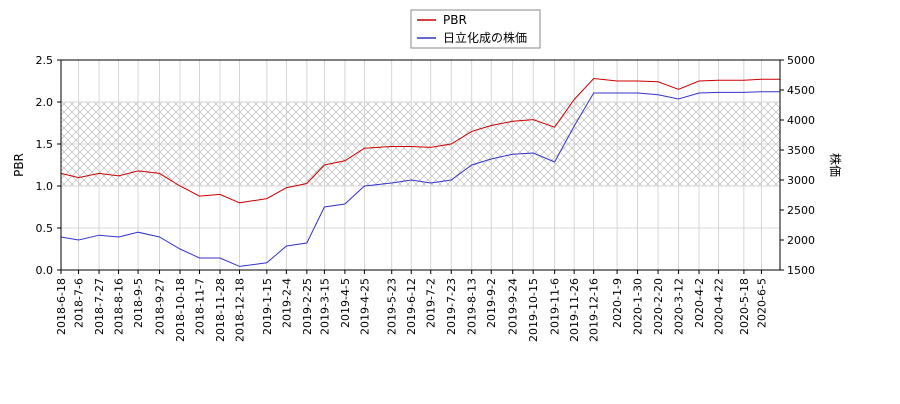 This screenshot has width=900, height=404. I want to click on left-tick-label: 2.0, so click(45, 102).